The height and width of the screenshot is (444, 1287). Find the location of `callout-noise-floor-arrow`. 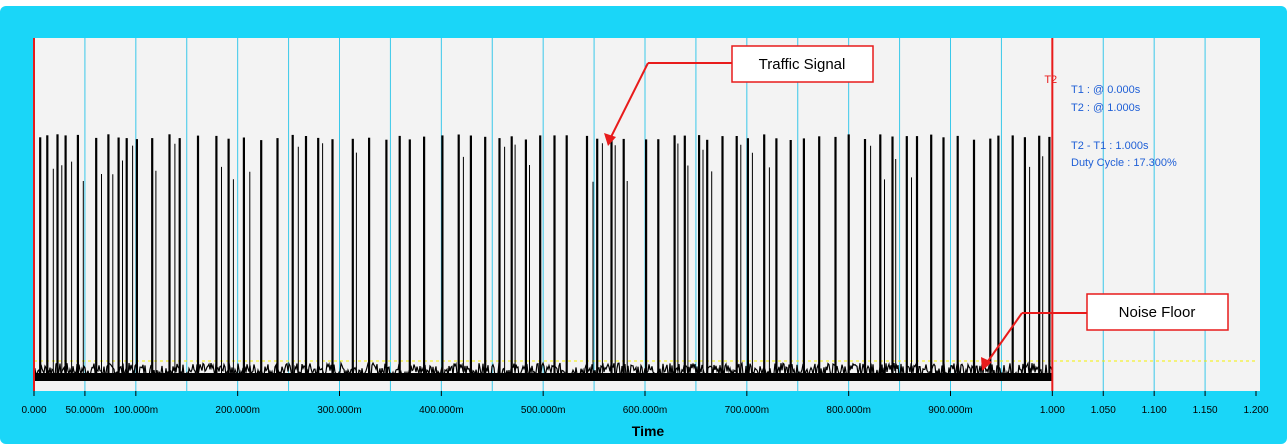

callout-noise-floor-arrow is located at coordinates (1004, 338).